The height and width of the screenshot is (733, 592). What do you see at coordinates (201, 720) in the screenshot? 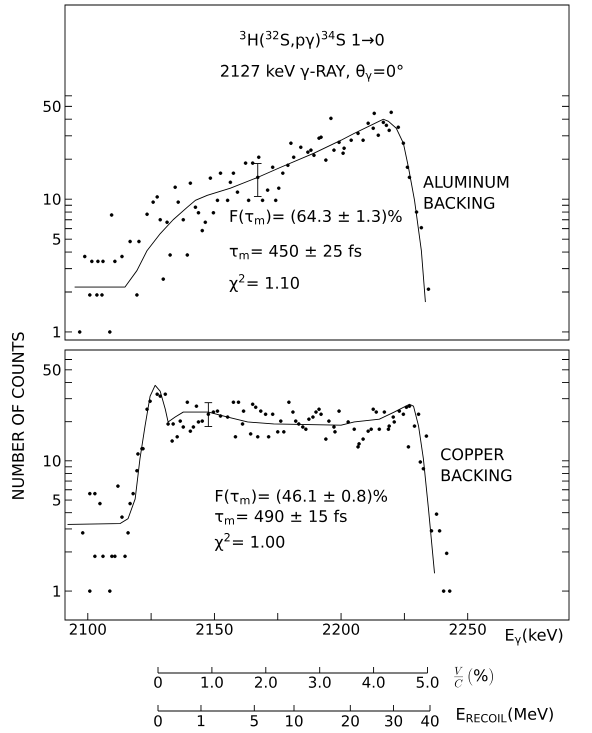
I see `text: 1` at bounding box center [201, 720].